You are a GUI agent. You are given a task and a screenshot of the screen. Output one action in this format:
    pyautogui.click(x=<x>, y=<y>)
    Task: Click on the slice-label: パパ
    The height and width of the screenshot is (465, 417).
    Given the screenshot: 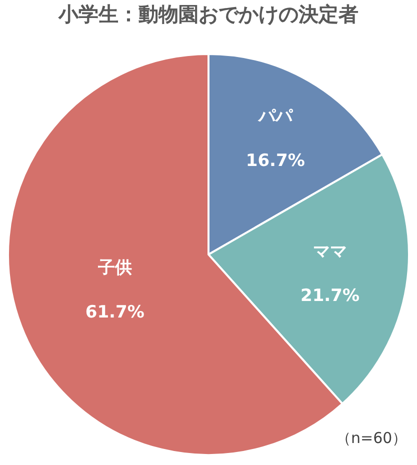 What is the action you would take?
    pyautogui.click(x=275, y=116)
    